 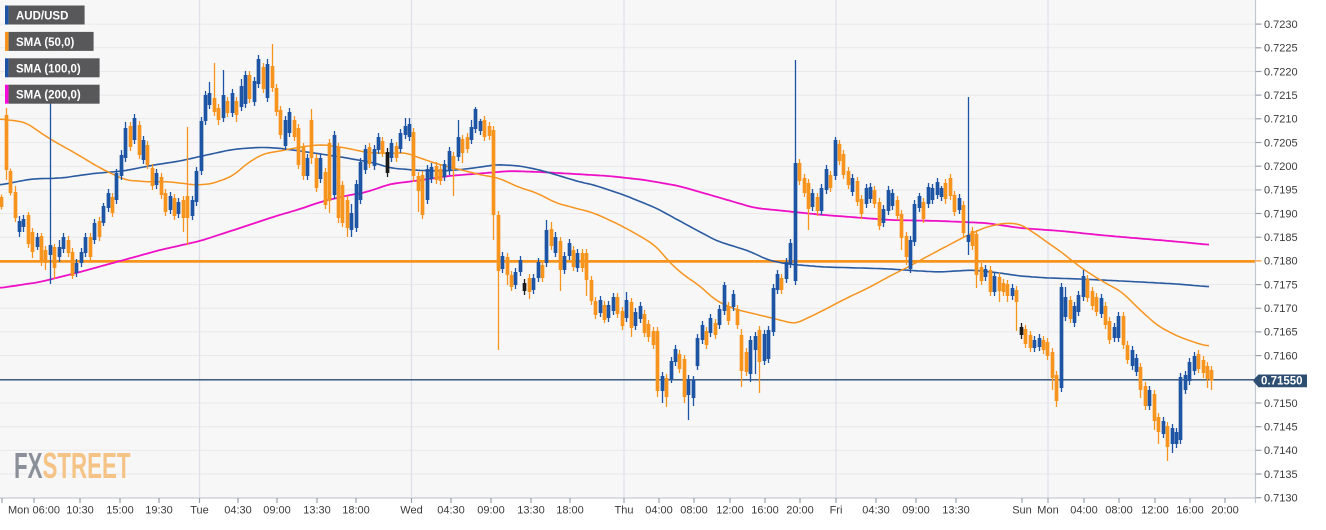 What do you see at coordinates (1047, 511) in the screenshot?
I see `svg-text: Mon` at bounding box center [1047, 511].